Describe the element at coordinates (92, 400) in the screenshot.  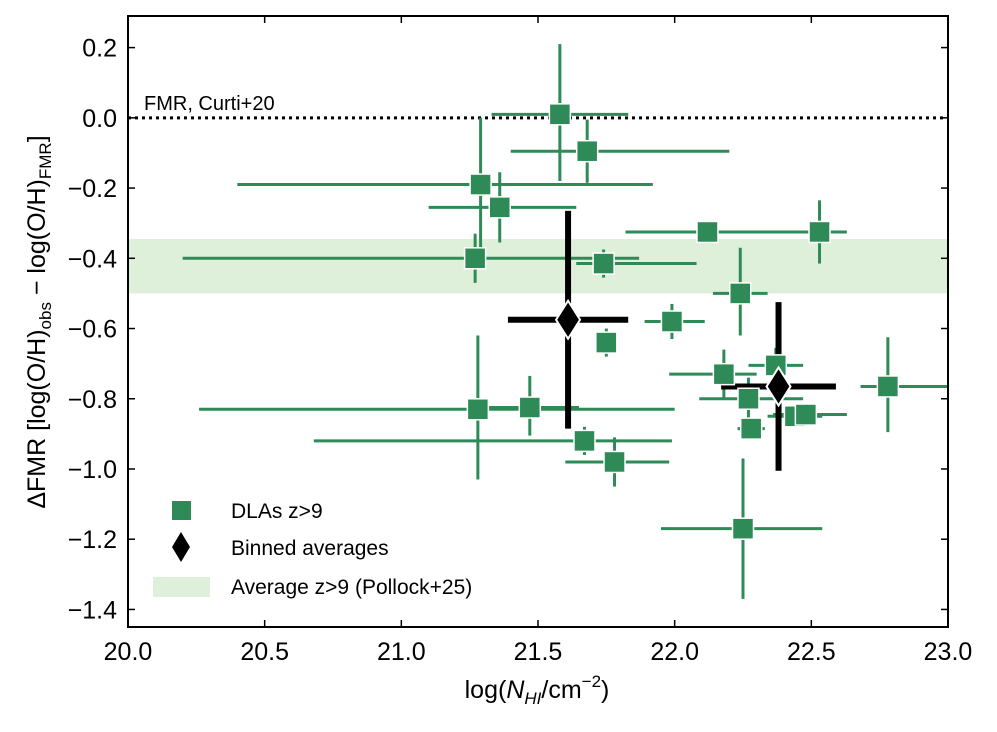
I see `y-tick-label: −0.8` at that location.